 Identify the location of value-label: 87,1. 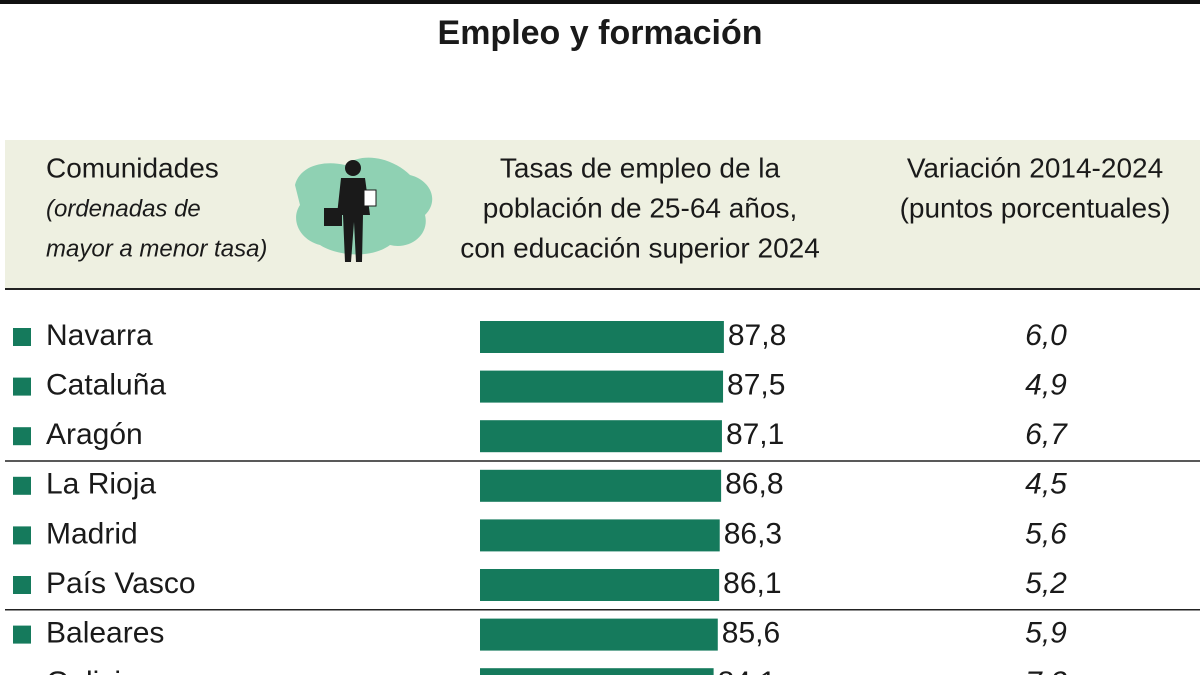
(755, 434).